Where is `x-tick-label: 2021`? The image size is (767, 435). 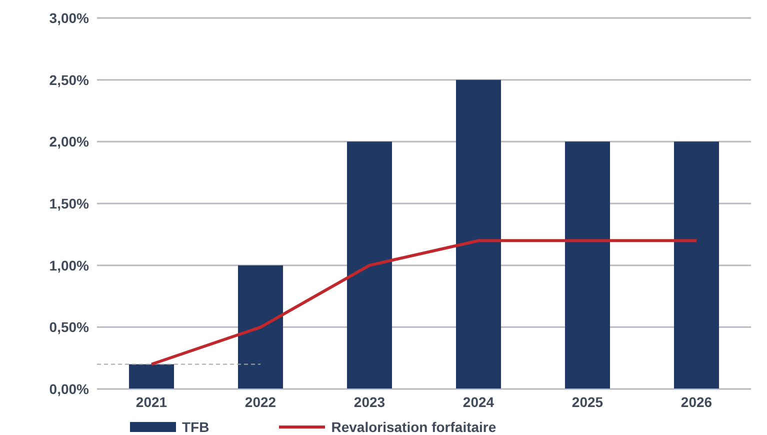
x-tick-label: 2021 is located at coordinates (152, 402).